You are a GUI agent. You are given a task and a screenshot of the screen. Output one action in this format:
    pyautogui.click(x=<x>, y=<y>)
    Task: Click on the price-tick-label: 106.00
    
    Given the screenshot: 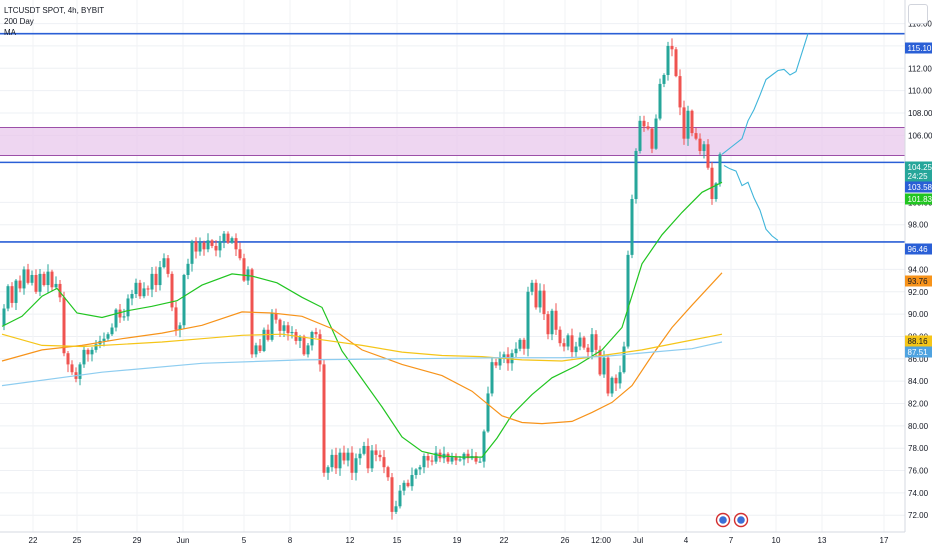 What is the action you would take?
    pyautogui.click(x=920, y=135)
    